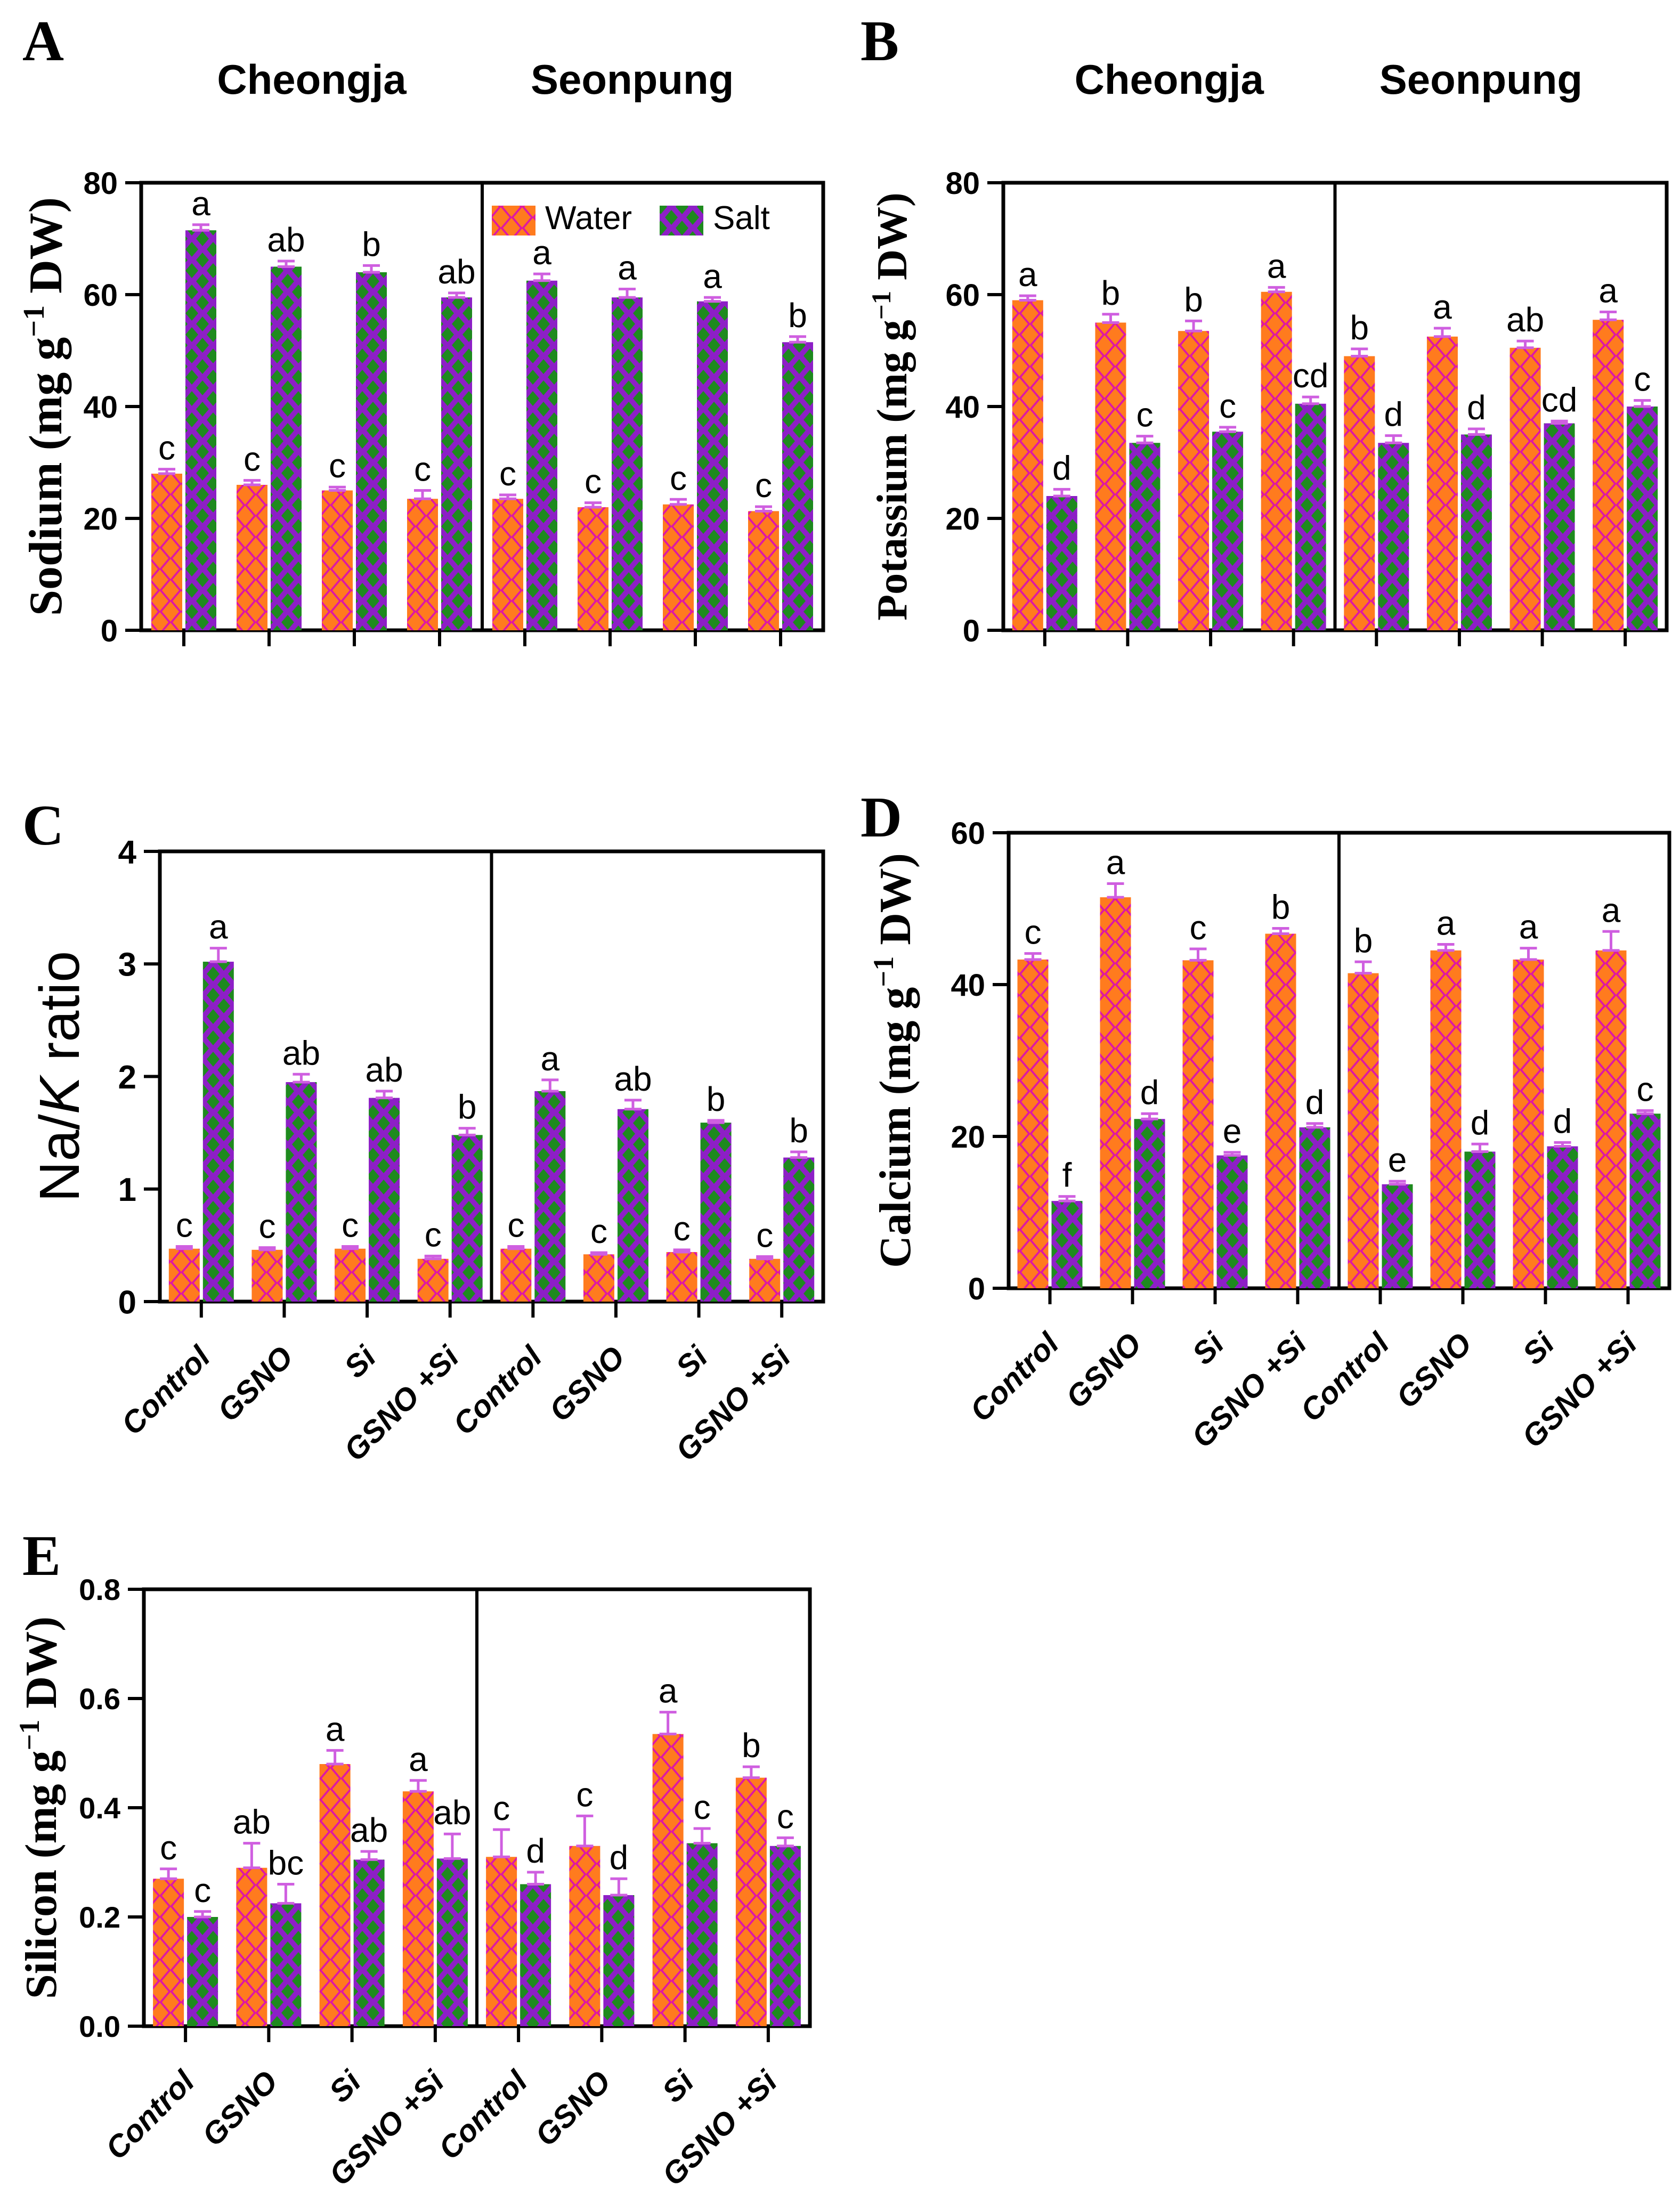 The image size is (1680, 2194). What do you see at coordinates (99, 1917) in the screenshot?
I see `y-tick-label: 0.2` at bounding box center [99, 1917].